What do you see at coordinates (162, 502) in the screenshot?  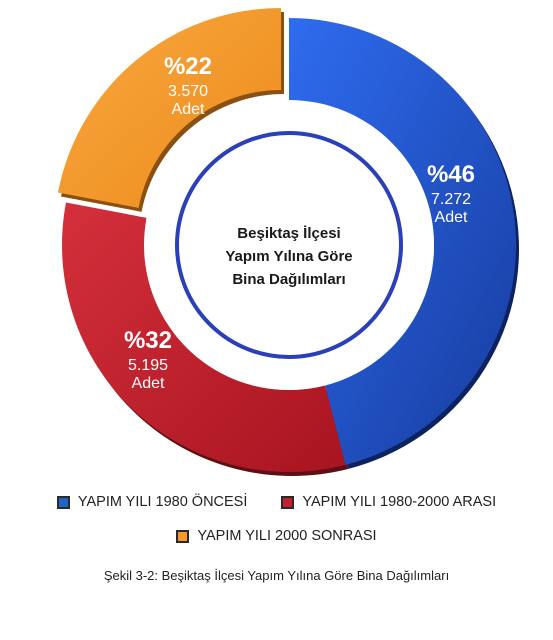 I see `legend-label-before-1980: YAPIM YILI 1980 ÖNCESİ` at bounding box center [162, 502].